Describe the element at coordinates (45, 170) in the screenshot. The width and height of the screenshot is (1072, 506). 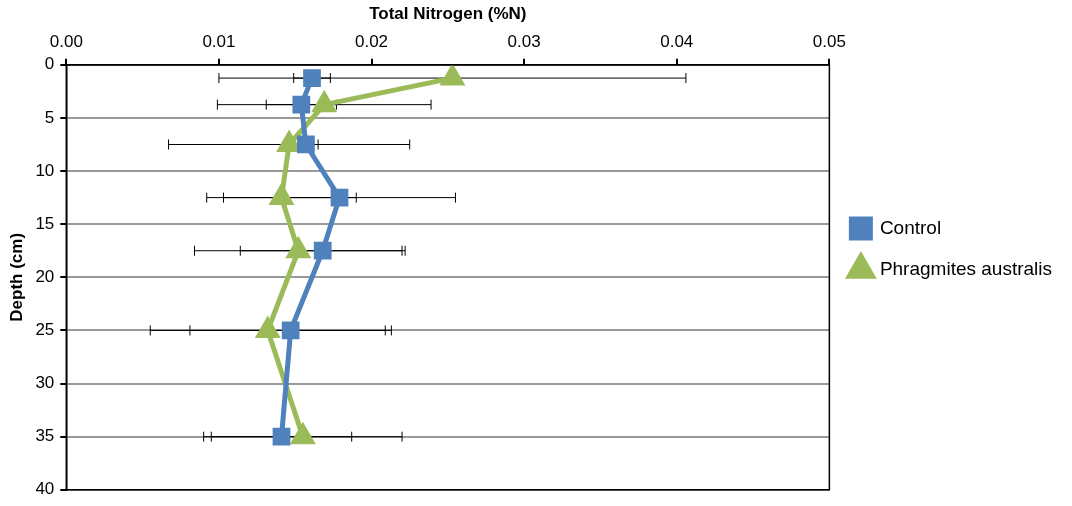
I see `y-tick-label: 10` at that location.